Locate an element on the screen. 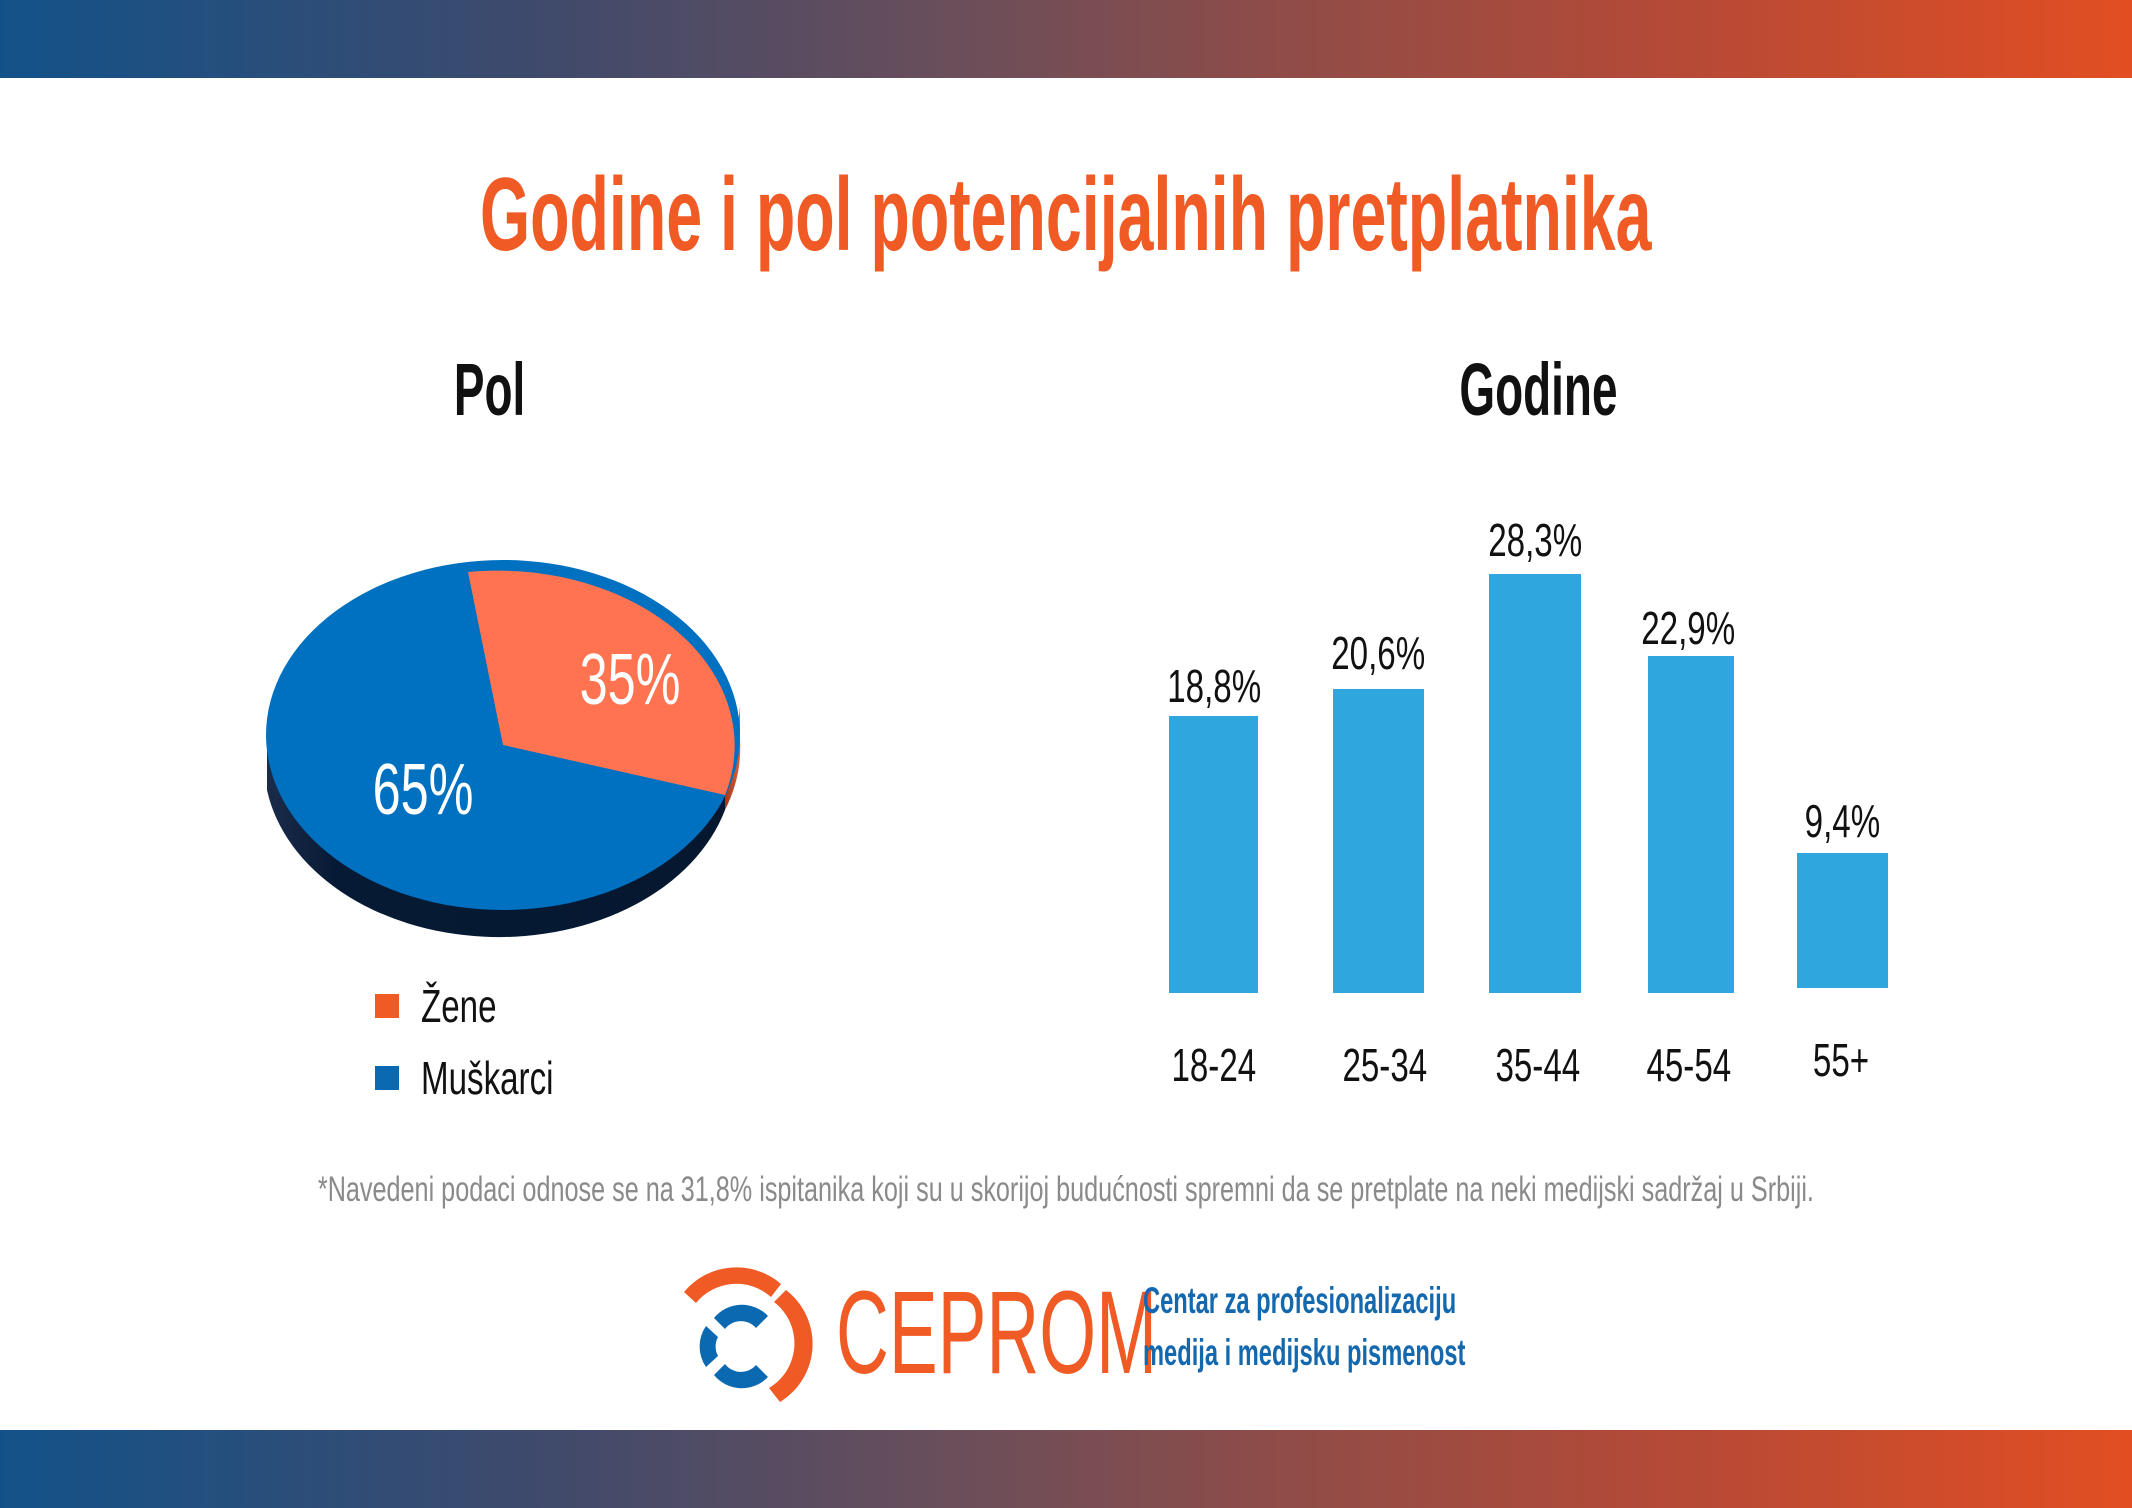  top-gradient-bar is located at coordinates (1066, 39).